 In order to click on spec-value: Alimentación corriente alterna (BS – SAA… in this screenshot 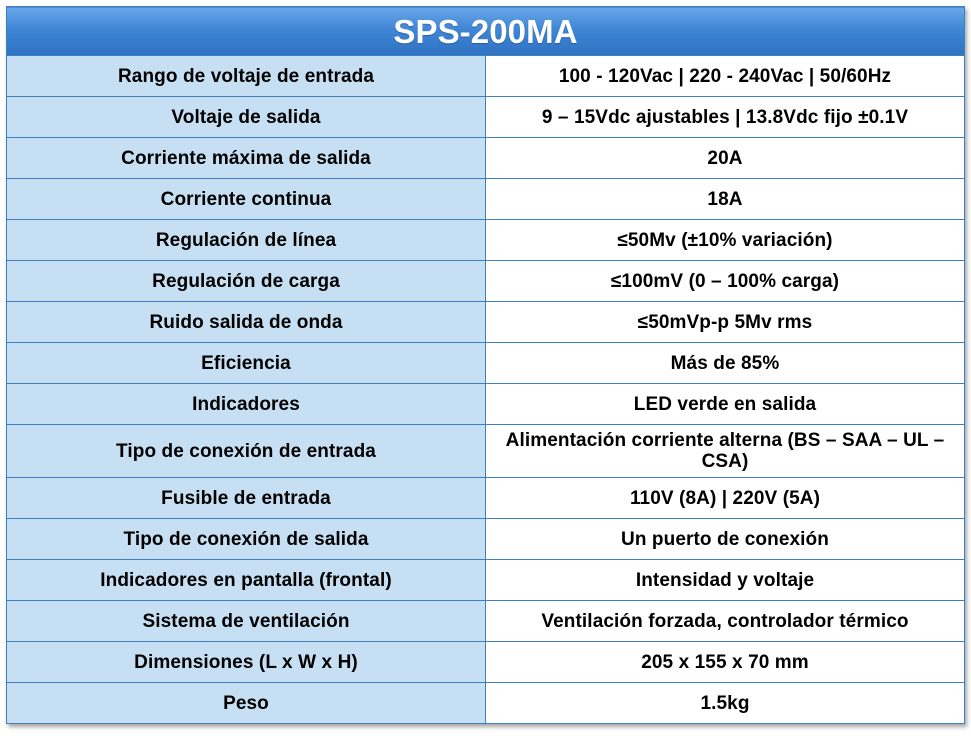, I will do `click(725, 451)`.